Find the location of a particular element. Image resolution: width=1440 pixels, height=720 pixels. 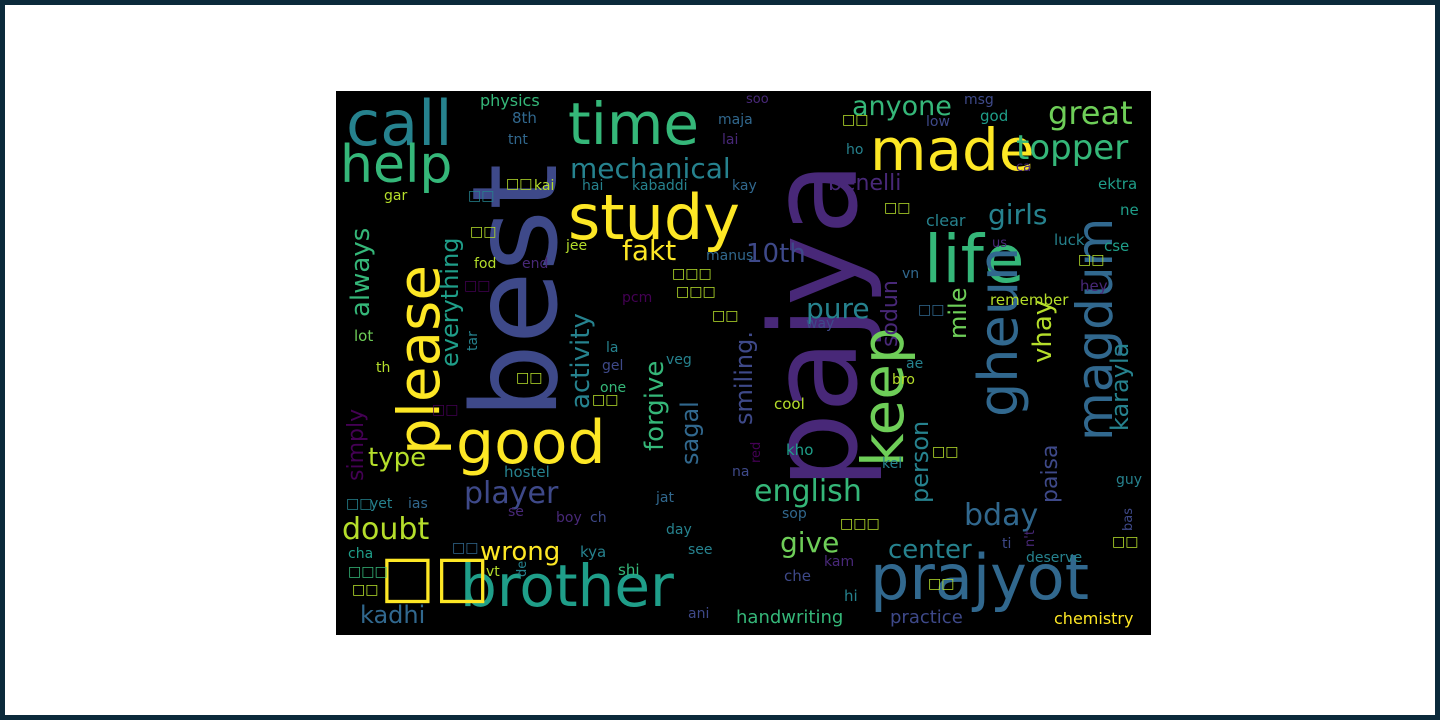

glyph-box-19: □□ is located at coordinates (1125, 542).